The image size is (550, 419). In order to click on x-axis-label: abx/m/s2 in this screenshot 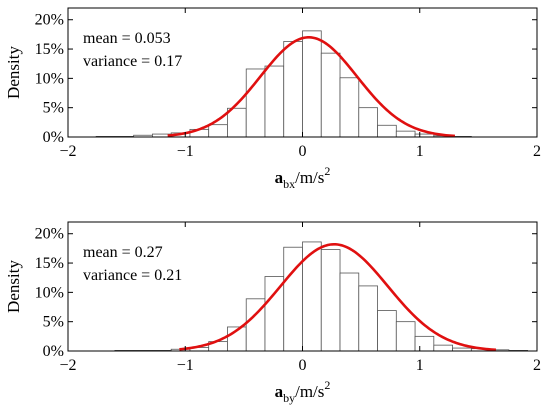, I will do `click(303, 177)`.